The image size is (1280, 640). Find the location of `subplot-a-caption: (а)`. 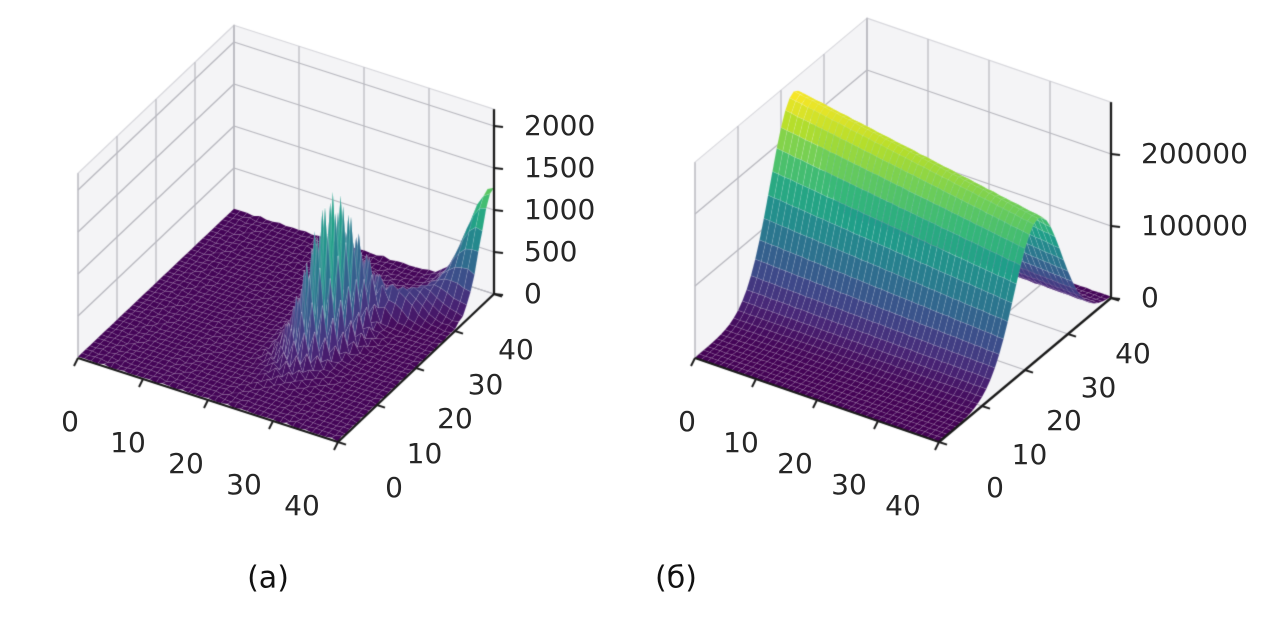

subplot-a-caption: (а) is located at coordinates (268, 578).